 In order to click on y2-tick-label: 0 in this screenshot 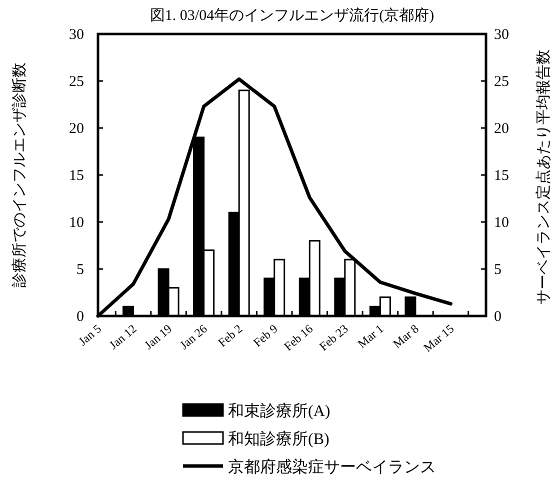, I will do `click(498, 317)`.